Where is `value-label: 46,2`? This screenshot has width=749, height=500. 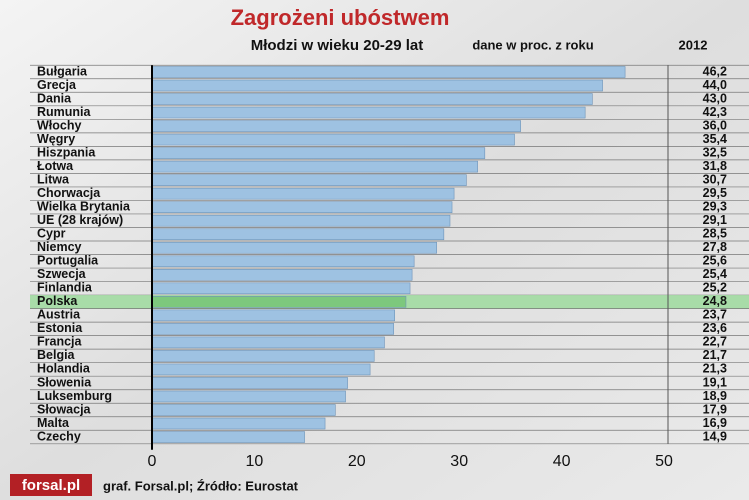
value-label: 46,2 is located at coordinates (715, 71).